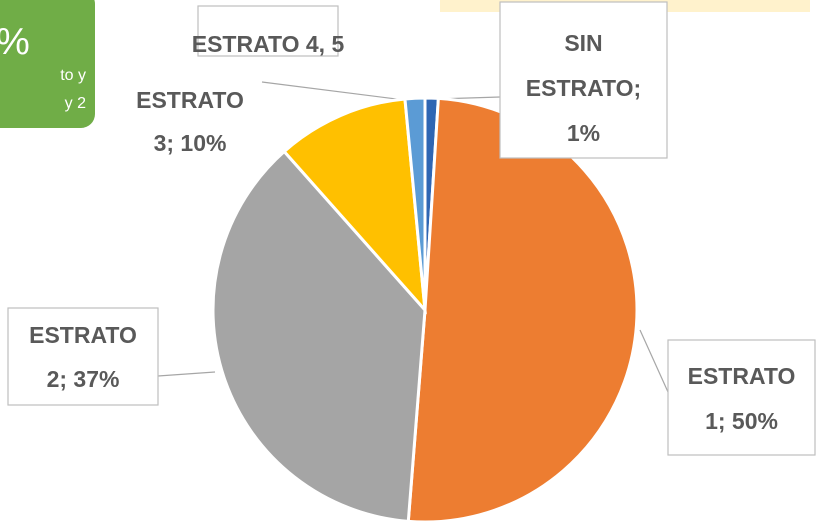 This screenshot has height=526, width=820. Describe the element at coordinates (268, 44) in the screenshot. I see `data-label: ESTRATO 4, 5` at that location.